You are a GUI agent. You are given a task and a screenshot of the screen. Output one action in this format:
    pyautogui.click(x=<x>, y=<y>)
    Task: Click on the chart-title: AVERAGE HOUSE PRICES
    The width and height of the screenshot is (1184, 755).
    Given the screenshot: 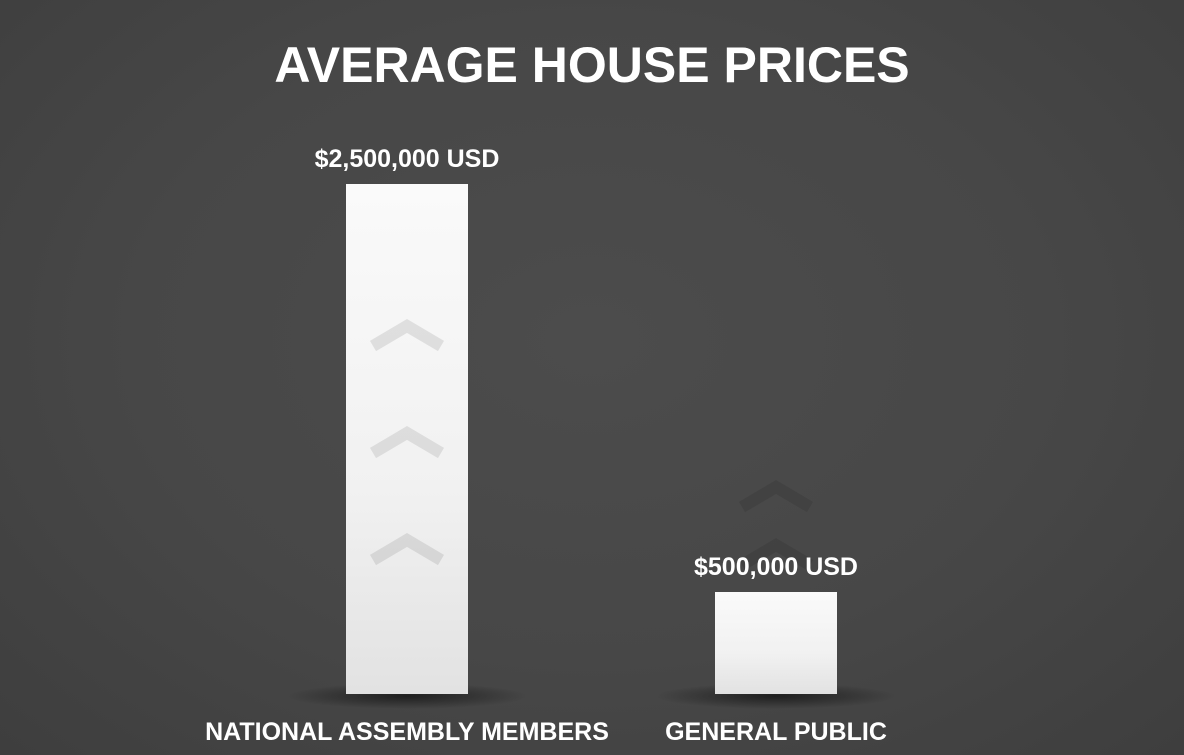 What is the action you would take?
    pyautogui.click(x=591, y=65)
    